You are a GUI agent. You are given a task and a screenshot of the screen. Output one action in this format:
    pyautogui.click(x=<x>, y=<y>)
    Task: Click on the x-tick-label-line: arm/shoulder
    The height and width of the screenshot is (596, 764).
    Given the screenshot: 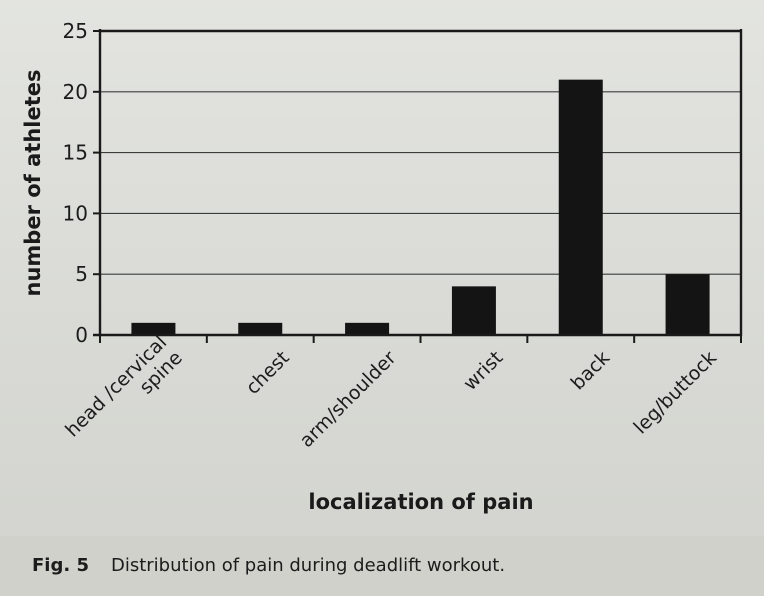 What is the action you would take?
    pyautogui.click(x=348, y=399)
    